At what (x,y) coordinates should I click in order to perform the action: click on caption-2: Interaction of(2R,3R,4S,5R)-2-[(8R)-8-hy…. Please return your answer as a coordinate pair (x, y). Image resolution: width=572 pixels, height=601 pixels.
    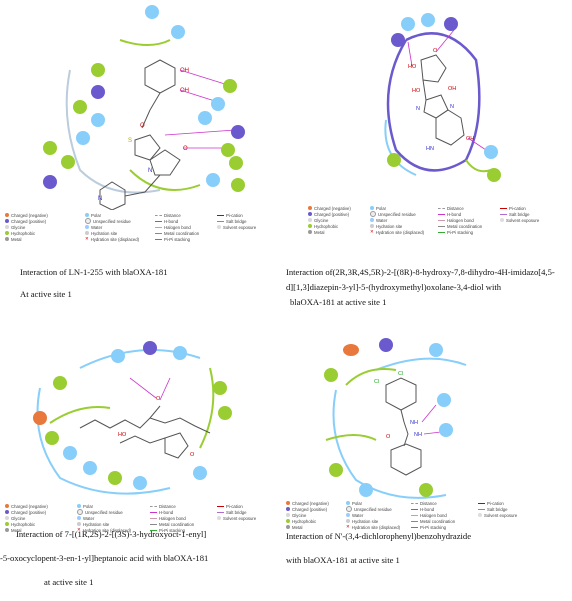
    Looking at the image, I should click on (429, 287).